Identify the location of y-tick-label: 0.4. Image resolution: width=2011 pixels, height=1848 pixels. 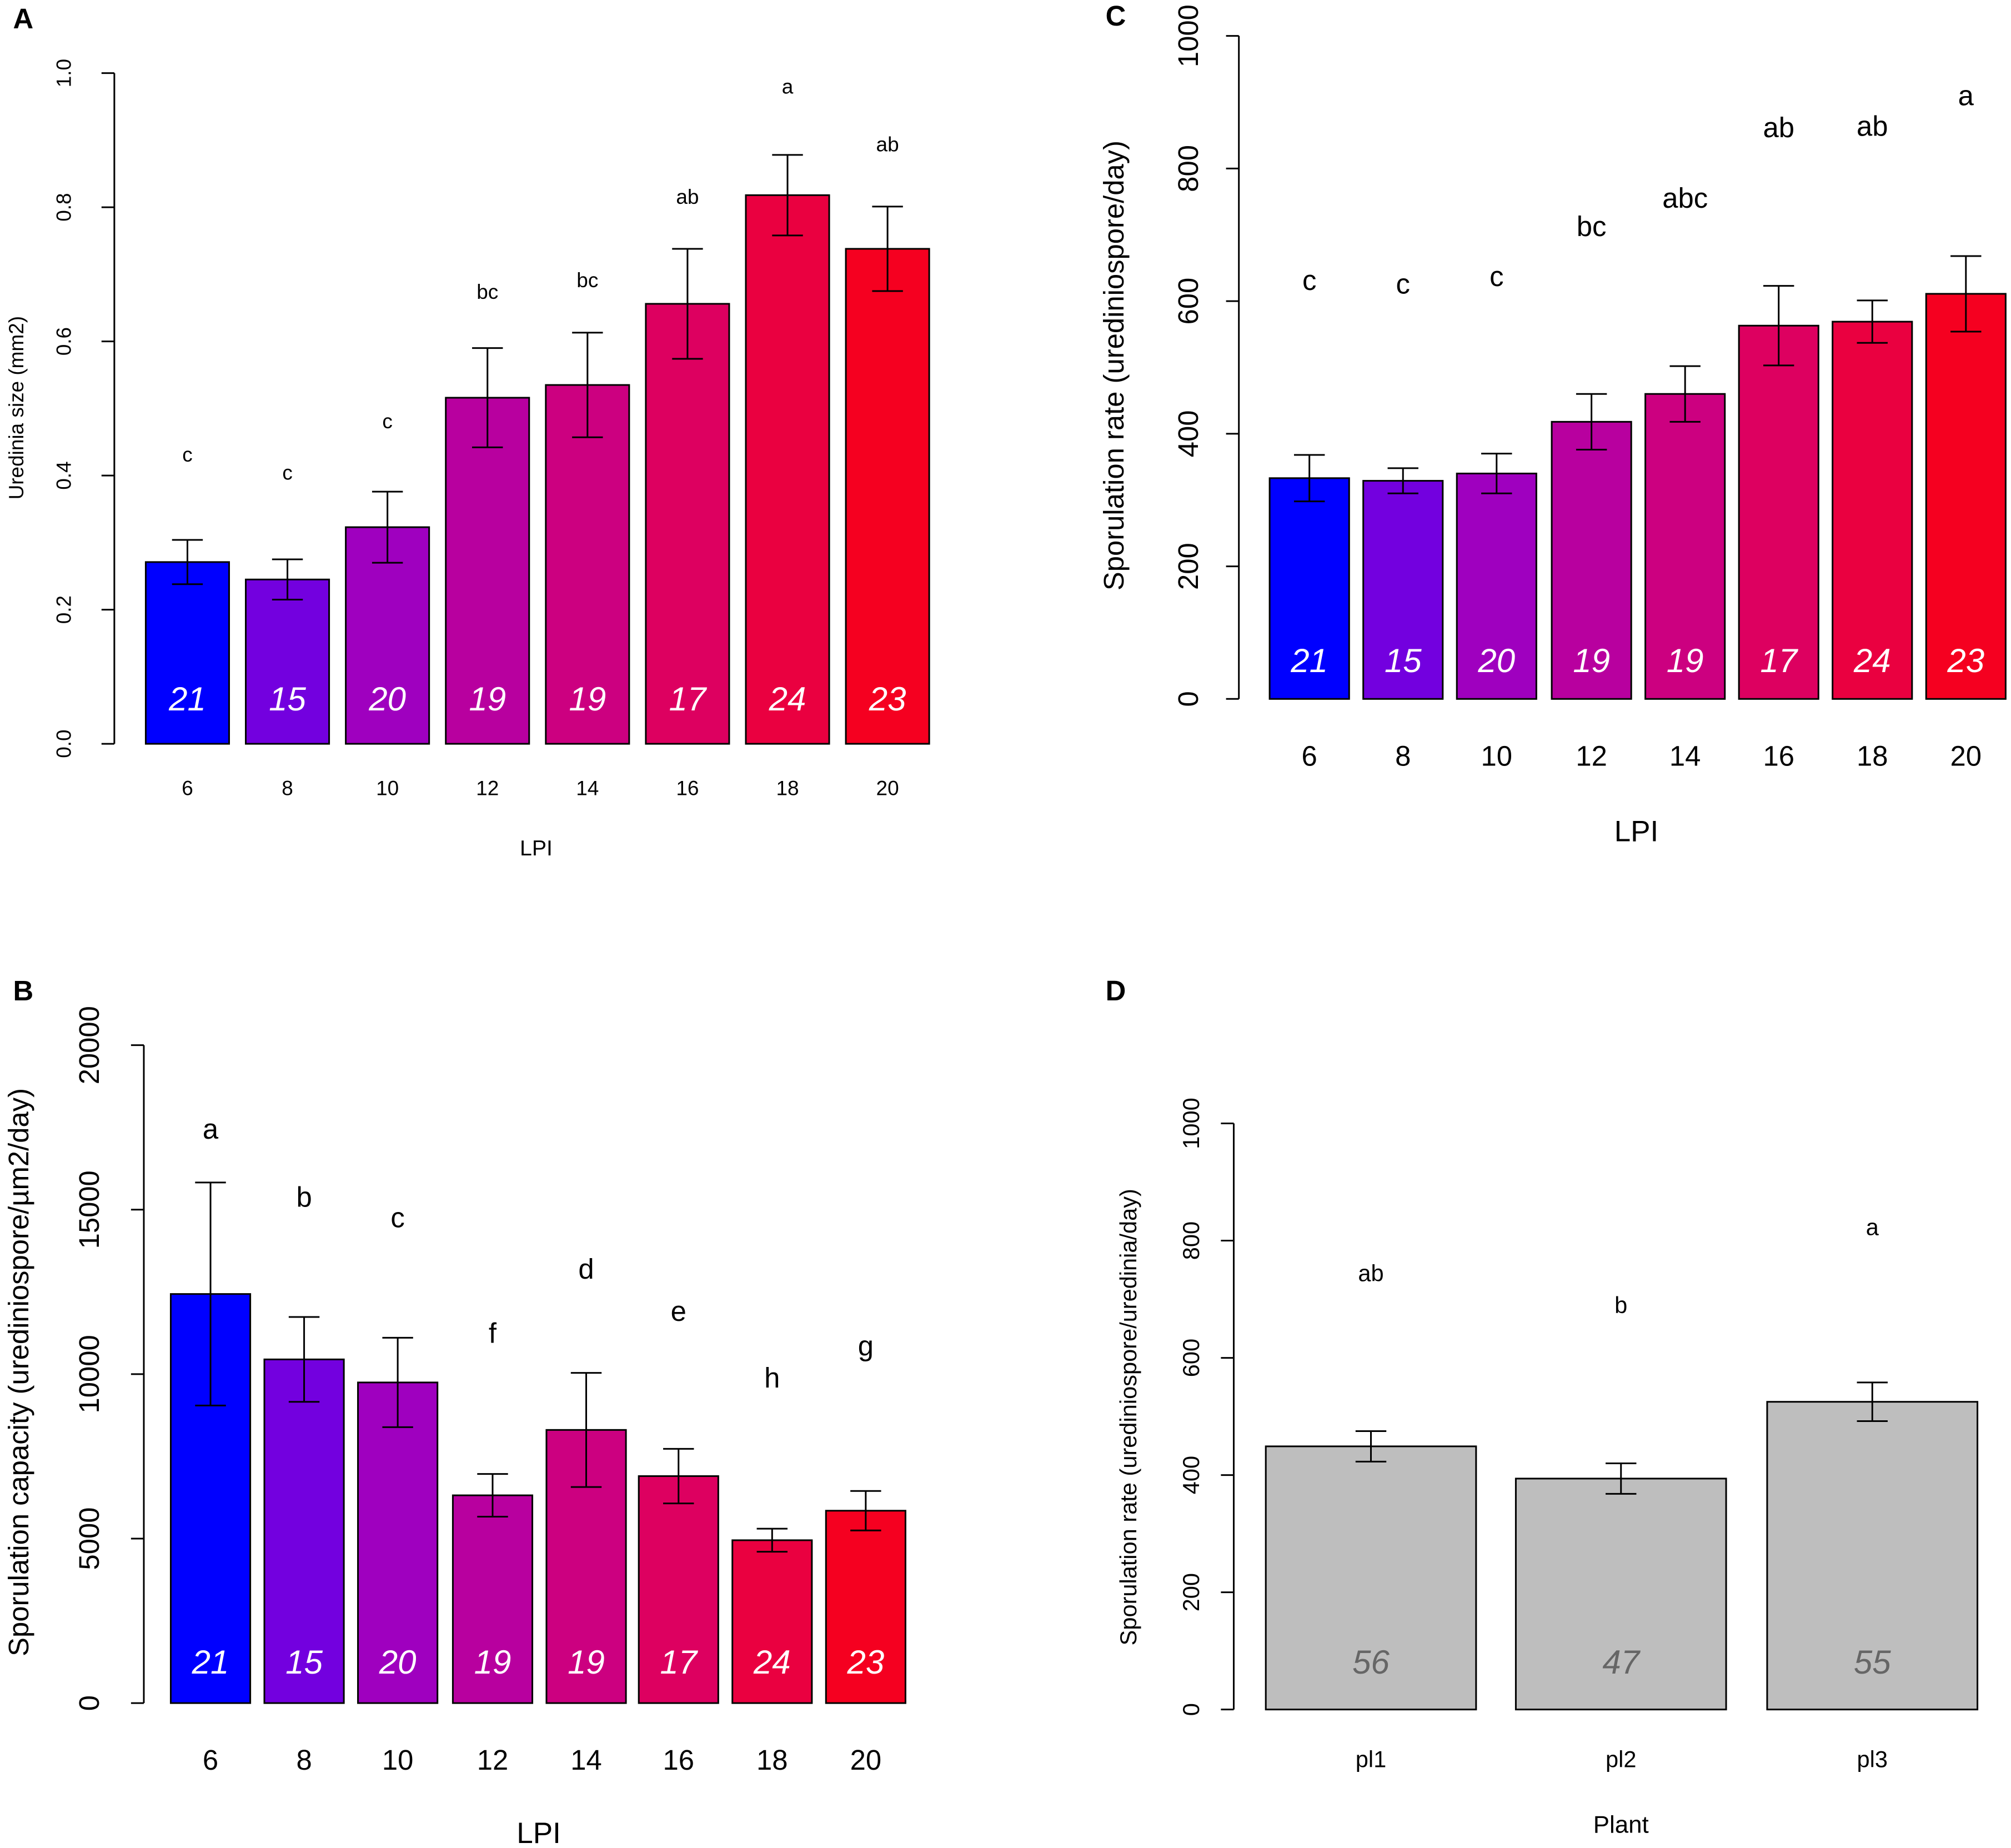
(63, 475).